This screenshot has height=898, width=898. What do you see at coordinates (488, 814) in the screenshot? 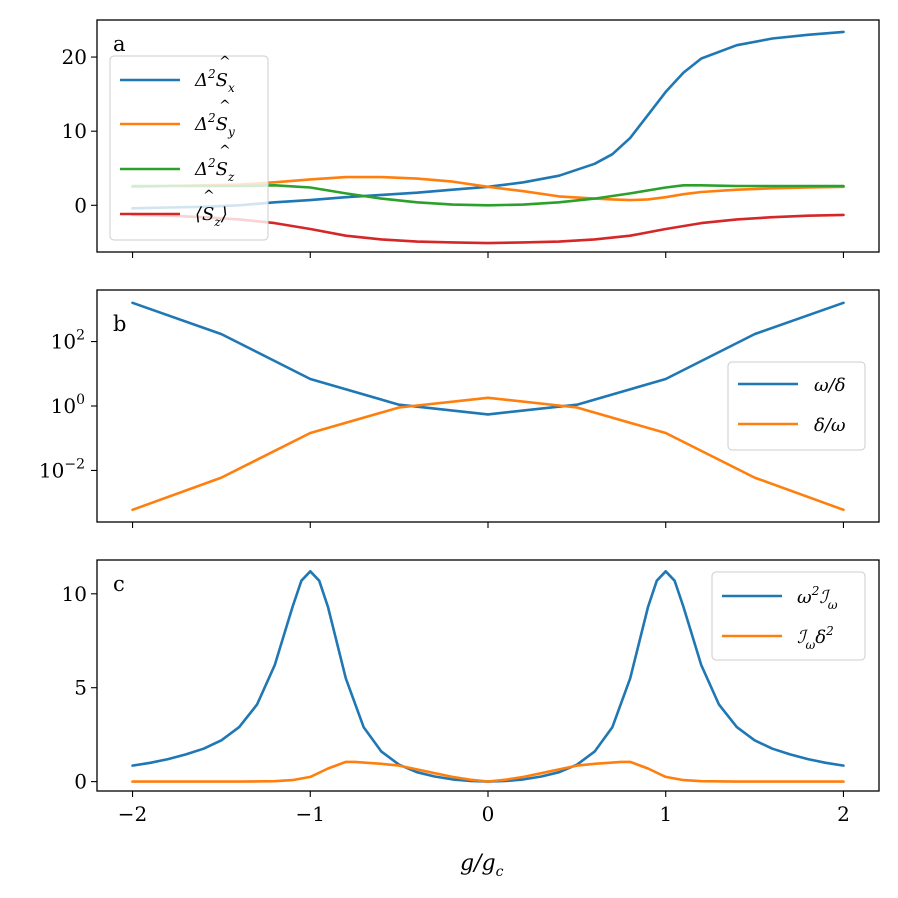
I see `xtick-label-2: 0` at bounding box center [488, 814].